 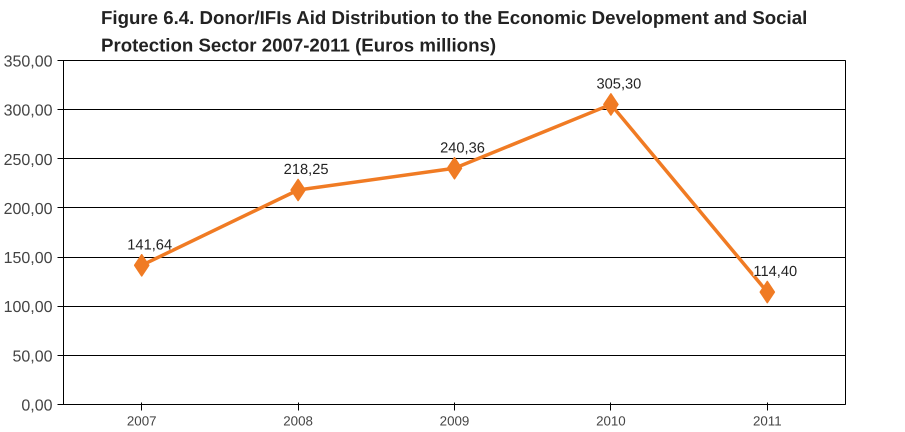 What do you see at coordinates (611, 421) in the screenshot?
I see `x-tick-label: 2010` at bounding box center [611, 421].